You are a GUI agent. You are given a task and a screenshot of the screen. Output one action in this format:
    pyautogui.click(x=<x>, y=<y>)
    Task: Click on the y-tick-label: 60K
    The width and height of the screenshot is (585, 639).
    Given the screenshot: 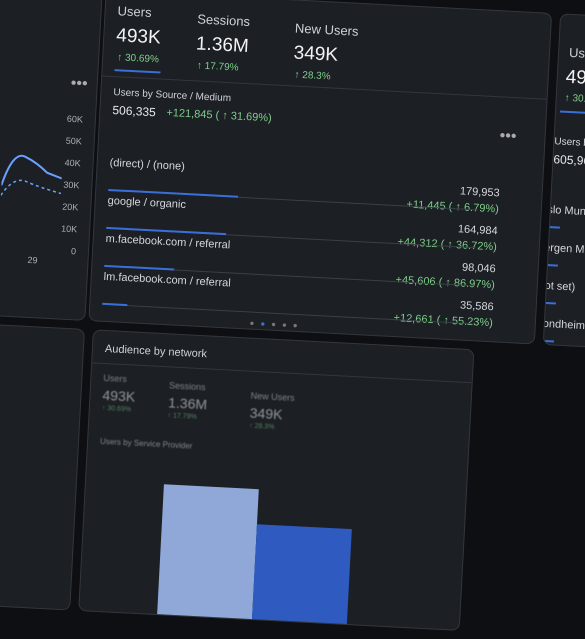 What is the action you would take?
    pyautogui.click(x=75, y=119)
    